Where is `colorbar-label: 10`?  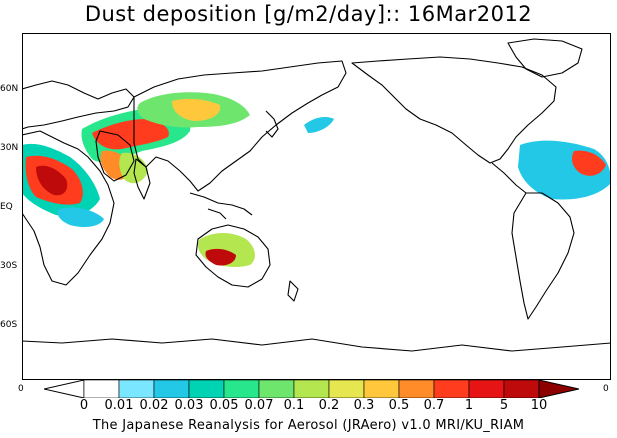 colorbar-label: 10 is located at coordinates (539, 405).